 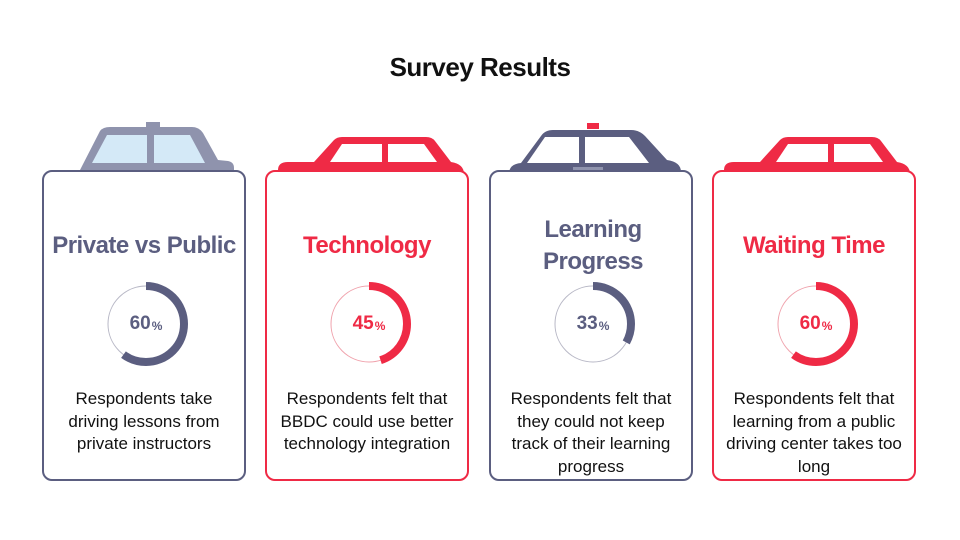 I want to click on card-heading: Technology, so click(x=367, y=245).